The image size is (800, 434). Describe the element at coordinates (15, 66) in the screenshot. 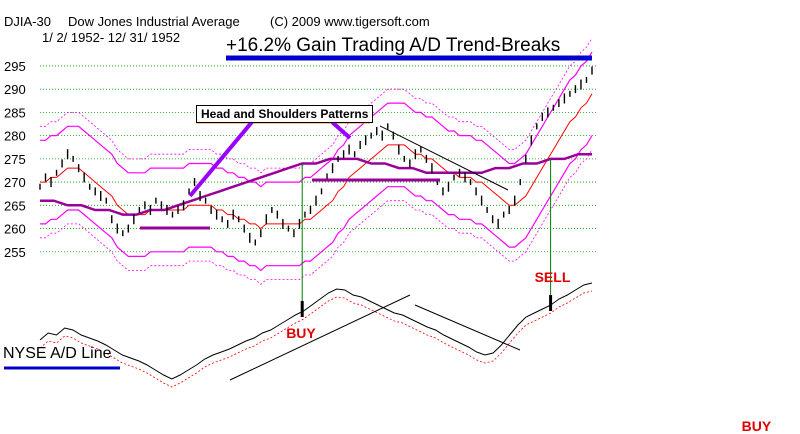

I see `y-tick-label: 295` at that location.